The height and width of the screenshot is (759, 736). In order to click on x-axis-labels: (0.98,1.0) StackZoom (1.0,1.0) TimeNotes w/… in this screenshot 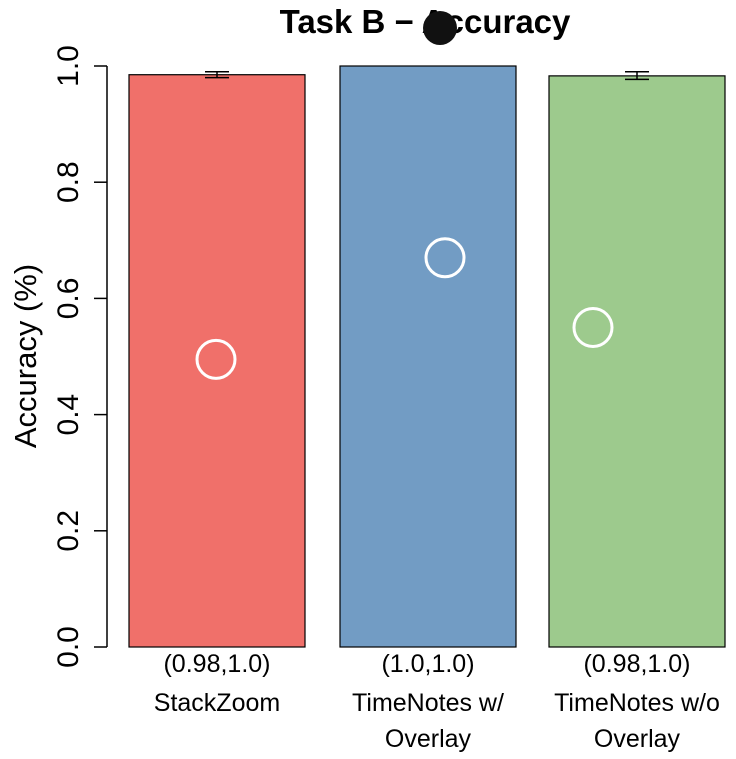, I will do `click(437, 701)`.